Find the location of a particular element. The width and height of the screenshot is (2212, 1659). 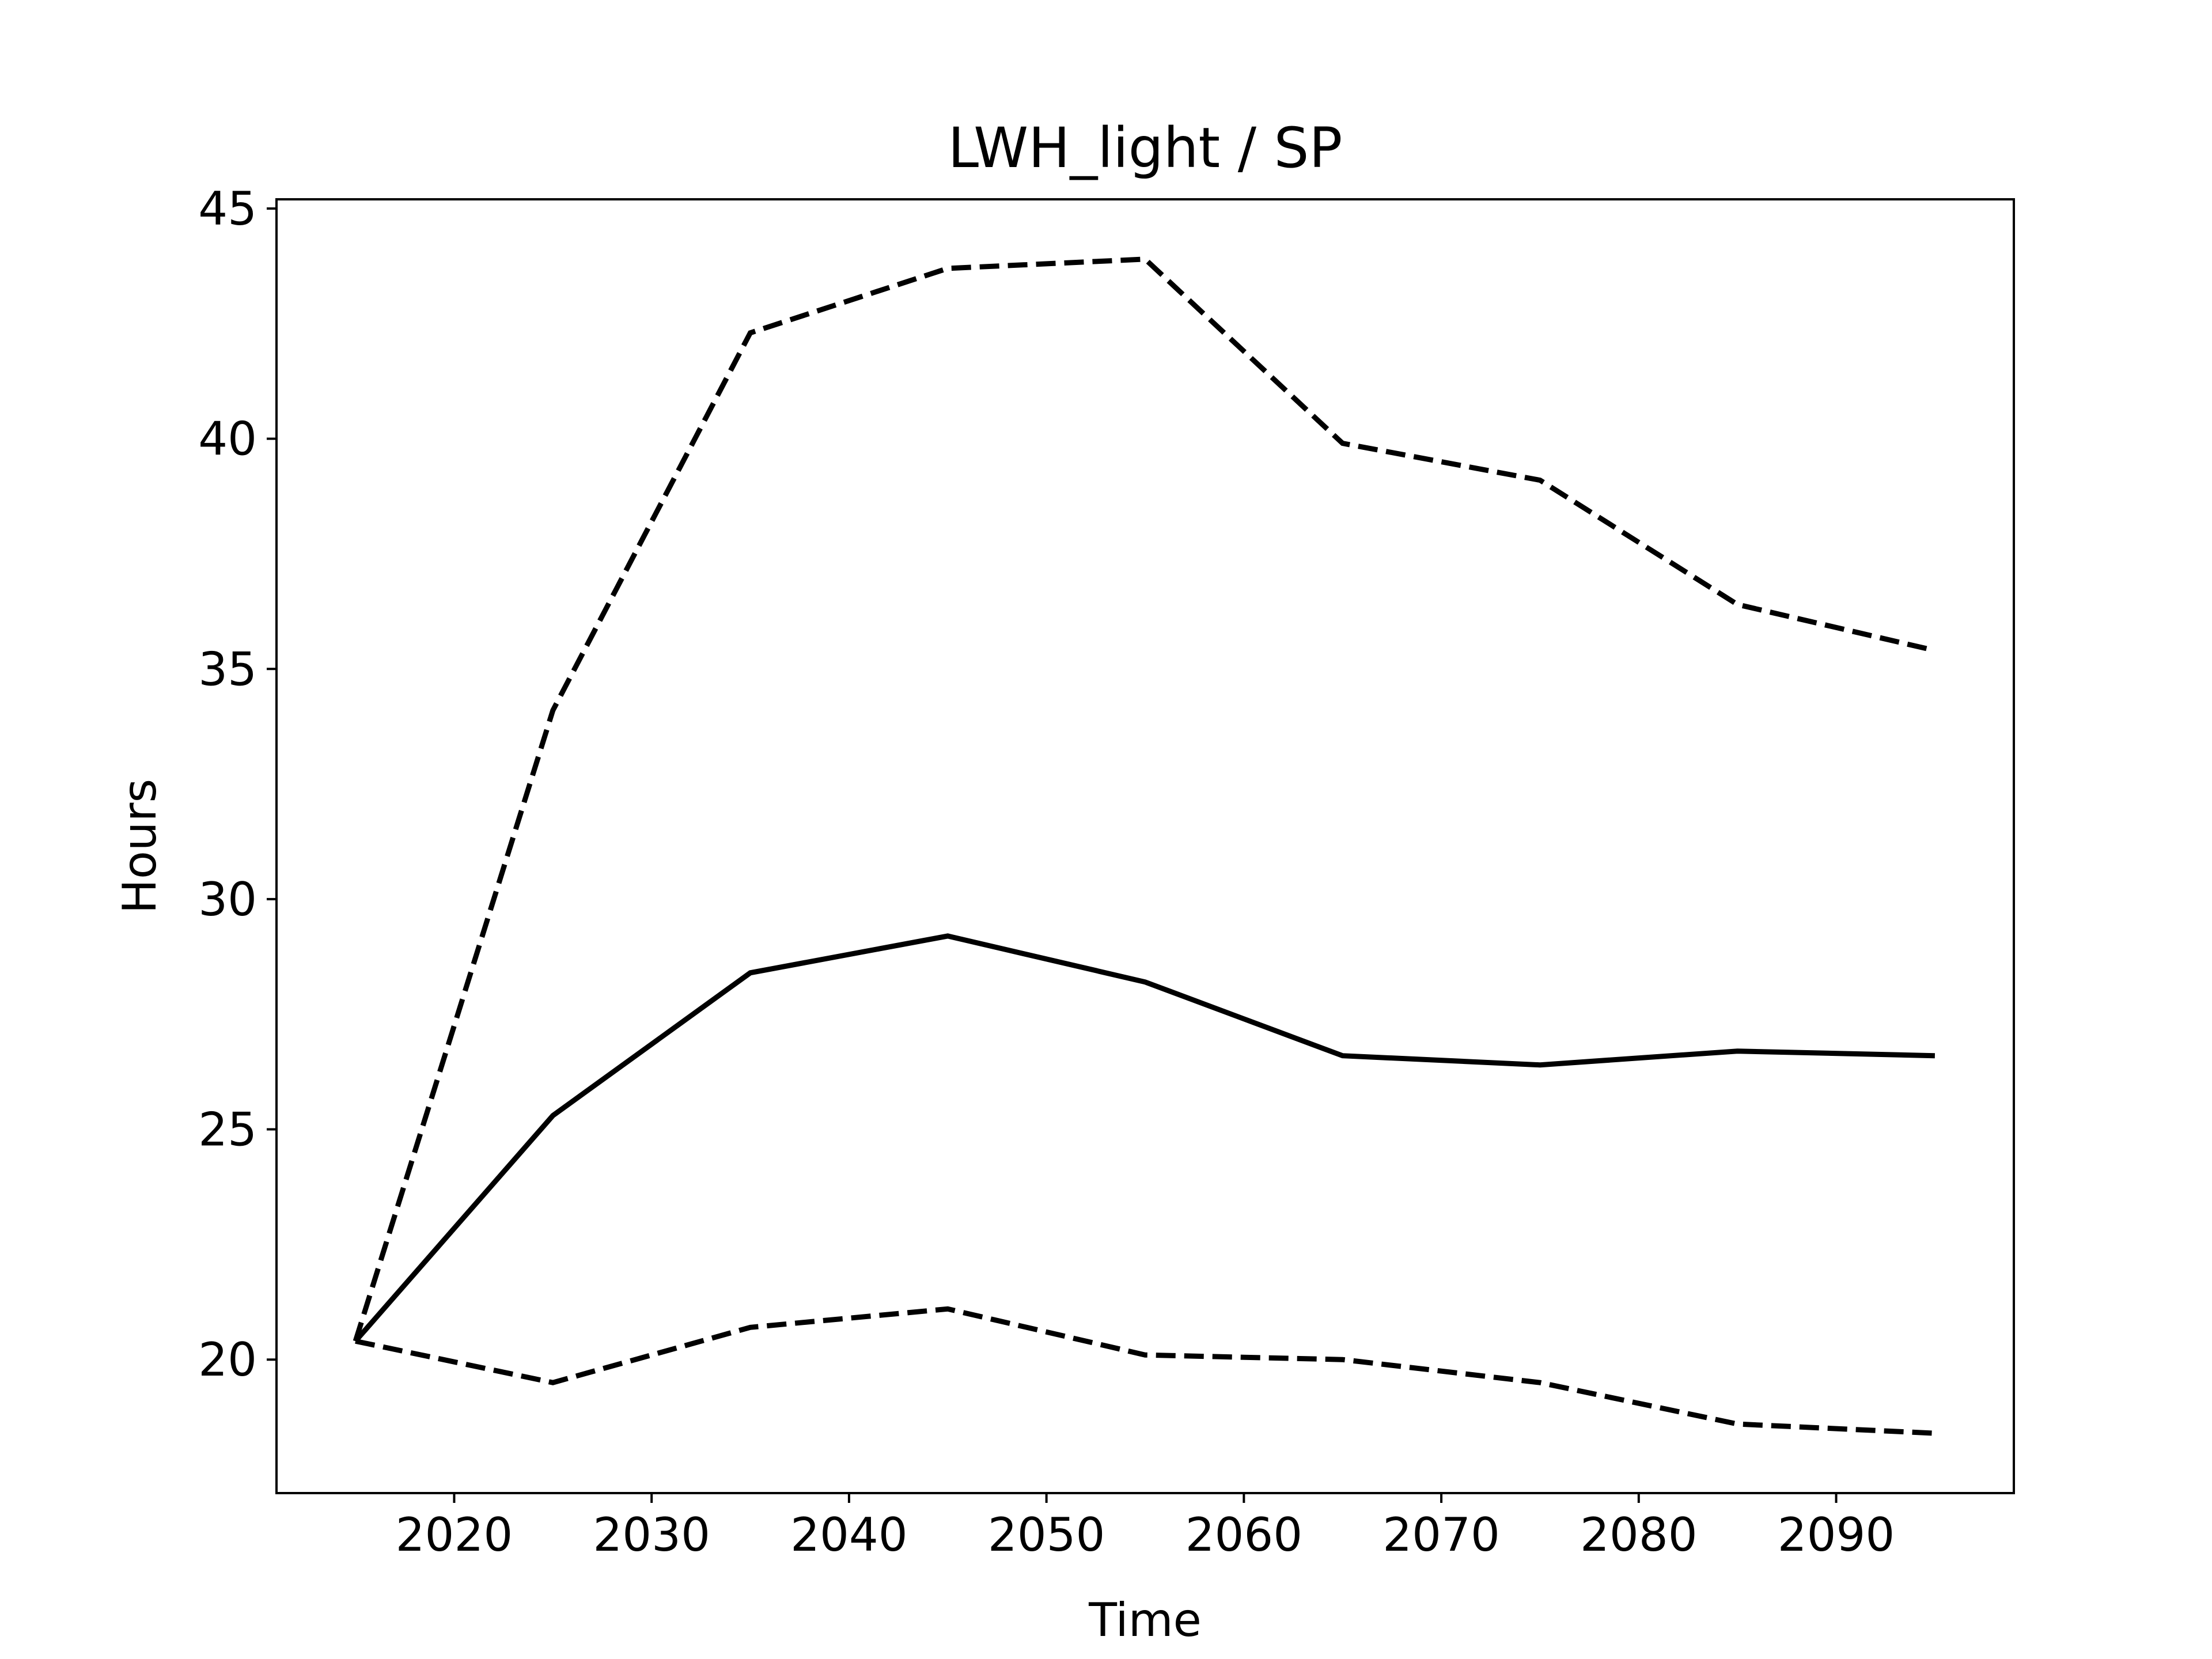

y-tick-label-2: 25 is located at coordinates (227, 1130).